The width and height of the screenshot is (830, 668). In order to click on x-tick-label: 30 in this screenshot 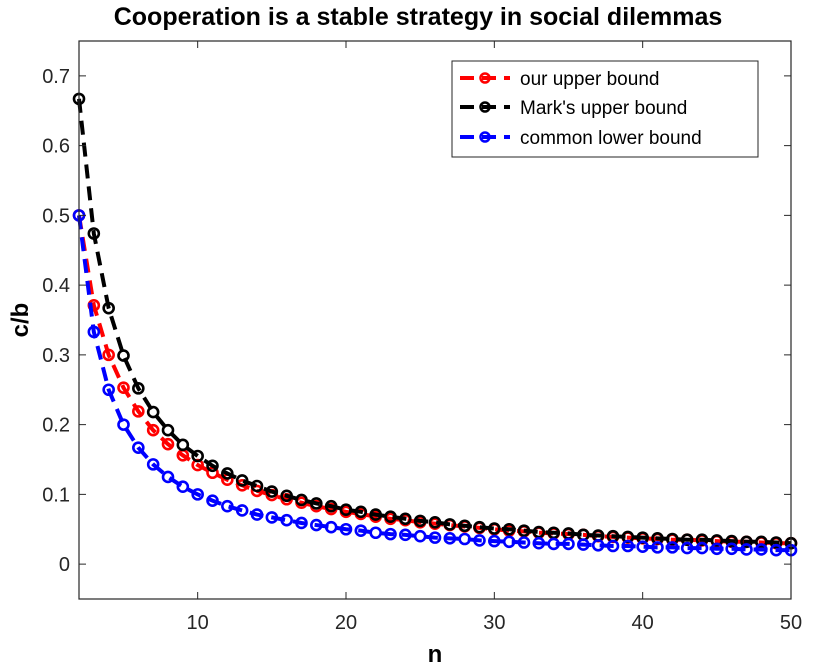, I will do `click(494, 623)`.